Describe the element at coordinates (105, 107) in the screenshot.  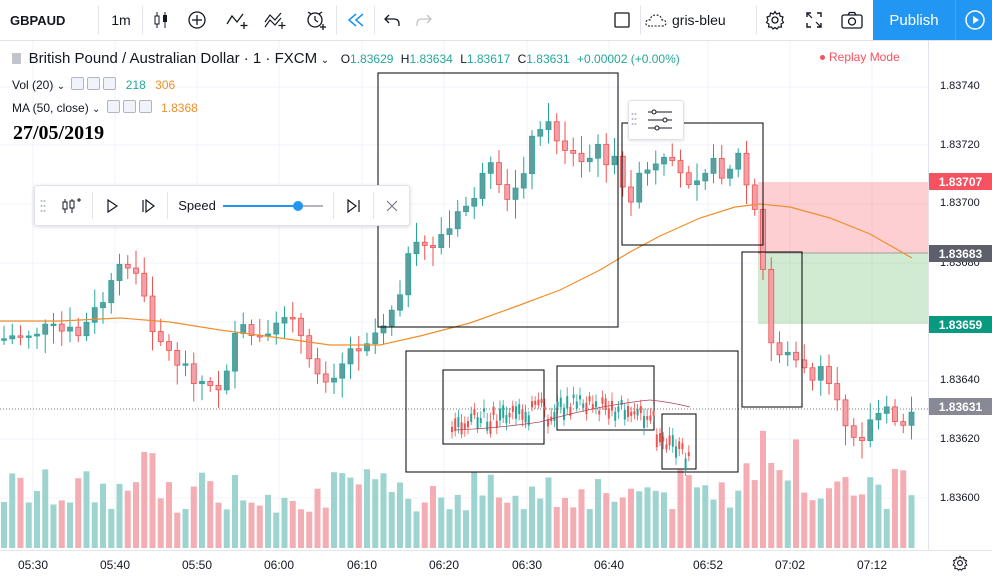
I see `ma-legend: MA (50, close) ⌄ 1.8368` at that location.